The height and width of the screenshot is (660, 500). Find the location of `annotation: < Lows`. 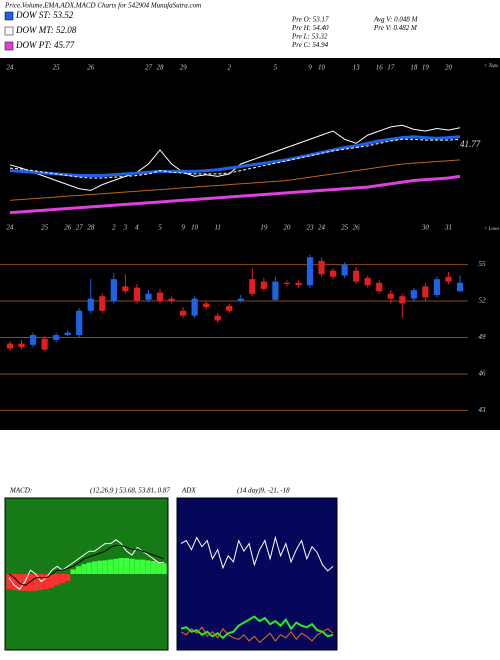

annotation: < Lows is located at coordinates (491, 229).